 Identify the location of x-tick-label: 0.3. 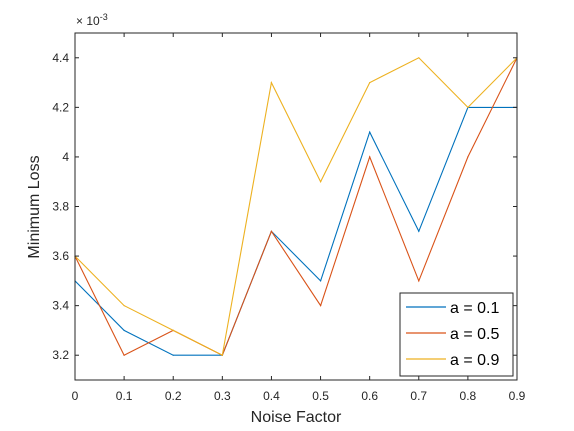
(222, 396).